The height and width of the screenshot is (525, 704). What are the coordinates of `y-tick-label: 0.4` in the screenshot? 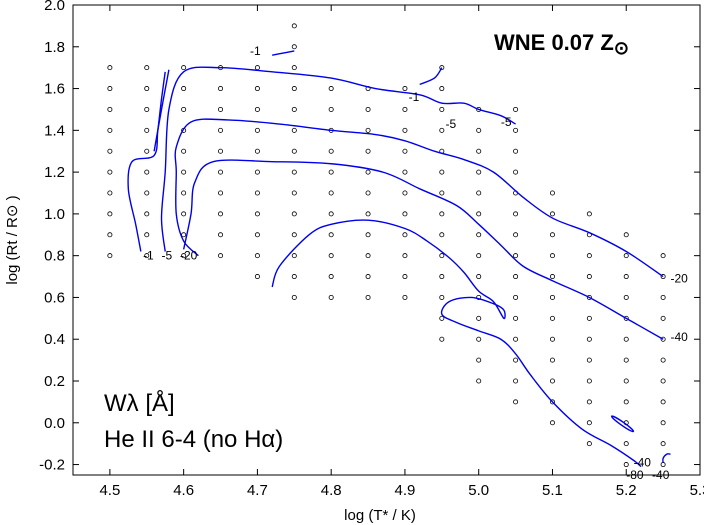 It's located at (54, 339).